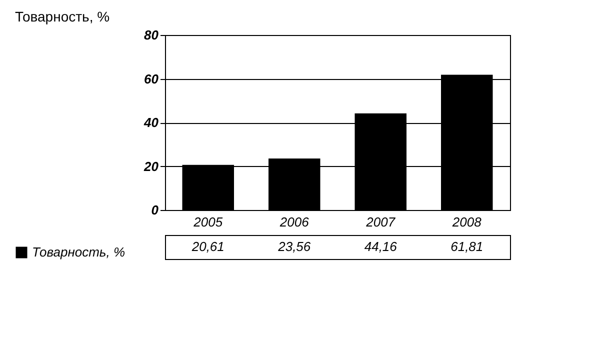  What do you see at coordinates (207, 246) in the screenshot?
I see `data-label: 20,61` at bounding box center [207, 246].